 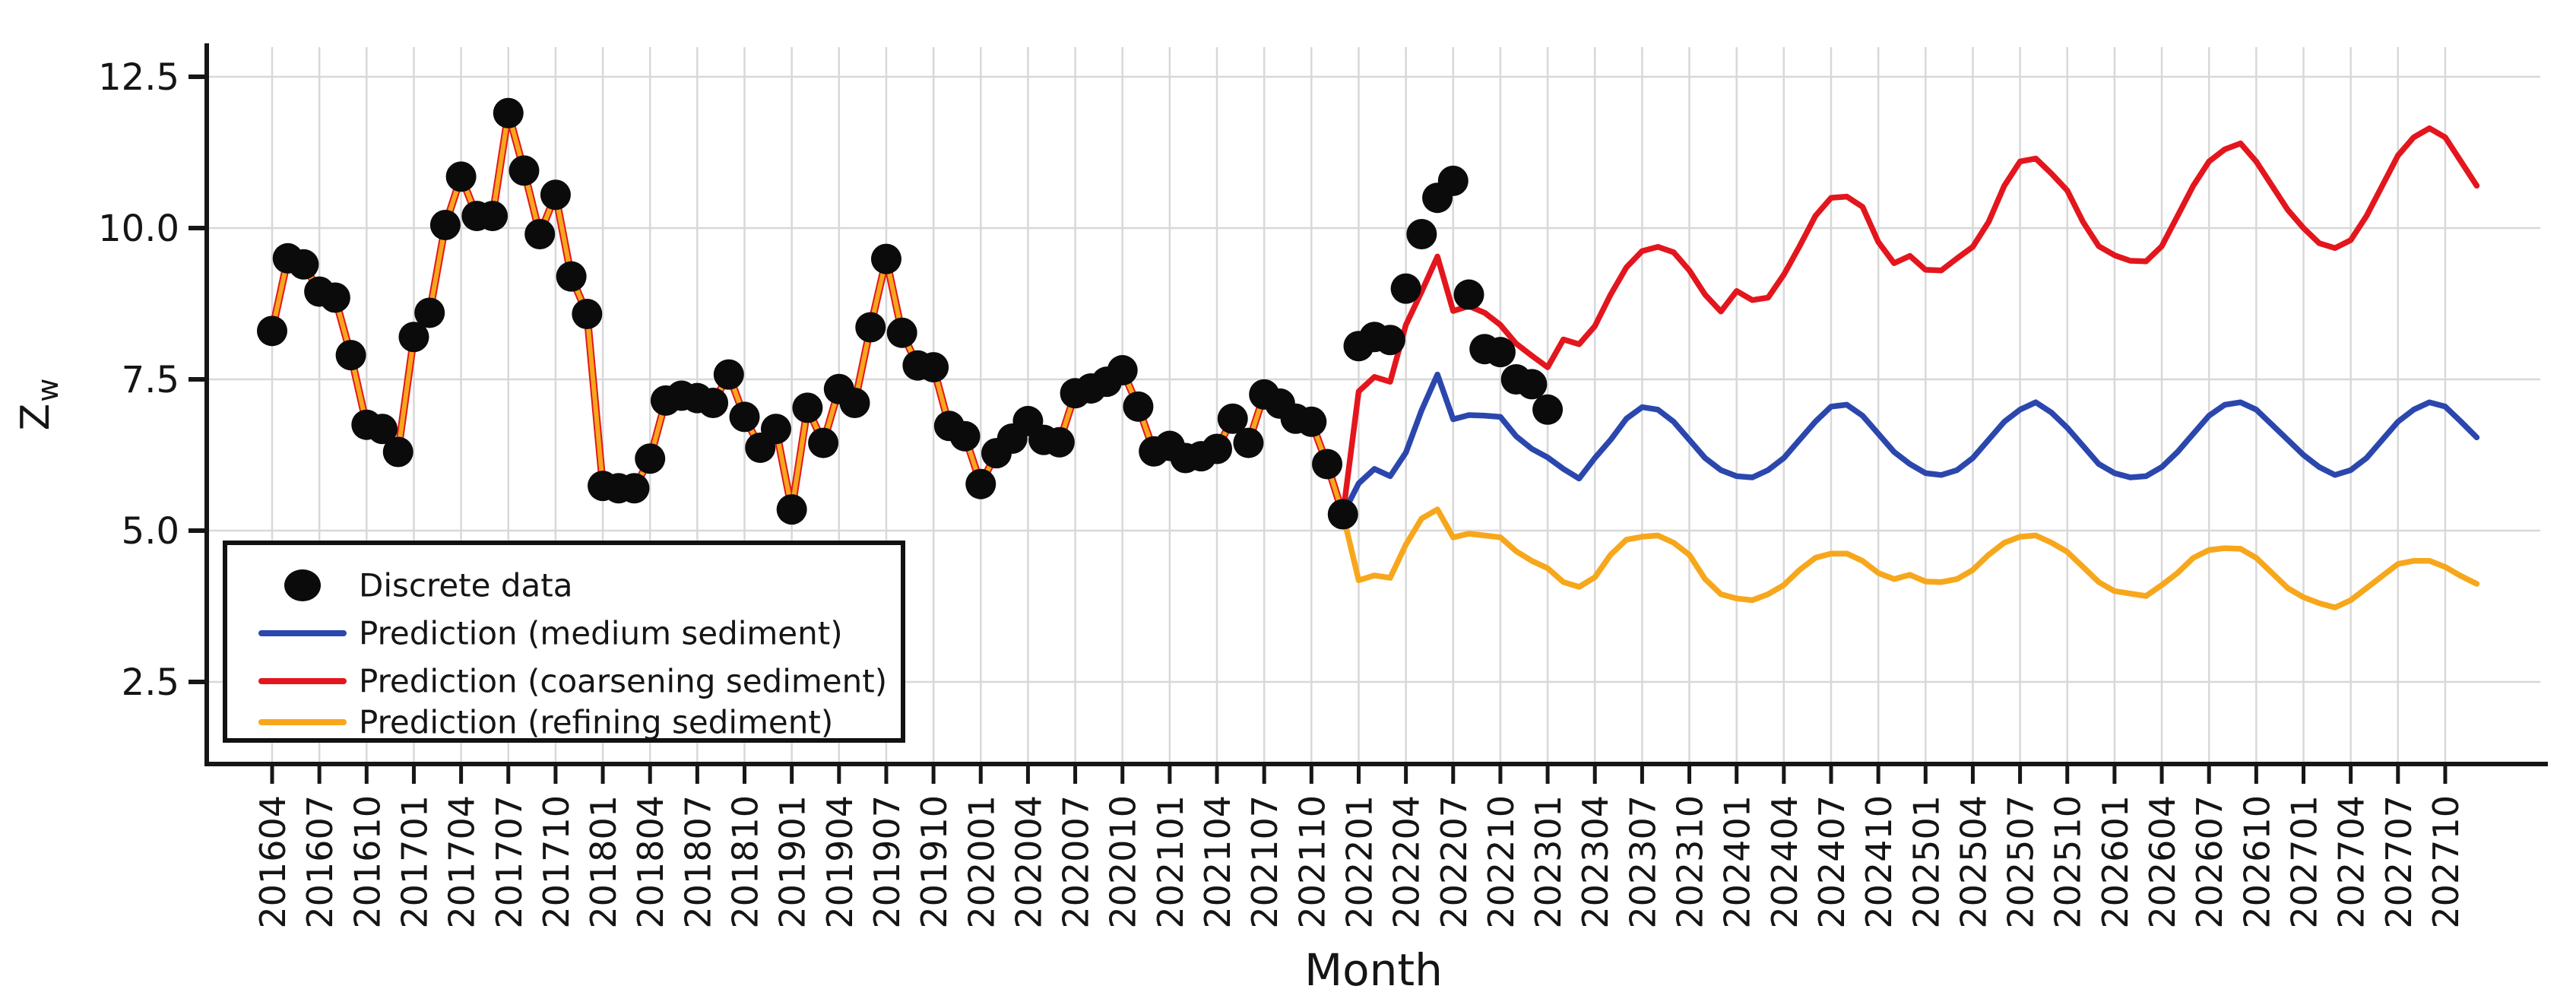 I want to click on x-tick-label: 202401, so click(x=1737, y=862).